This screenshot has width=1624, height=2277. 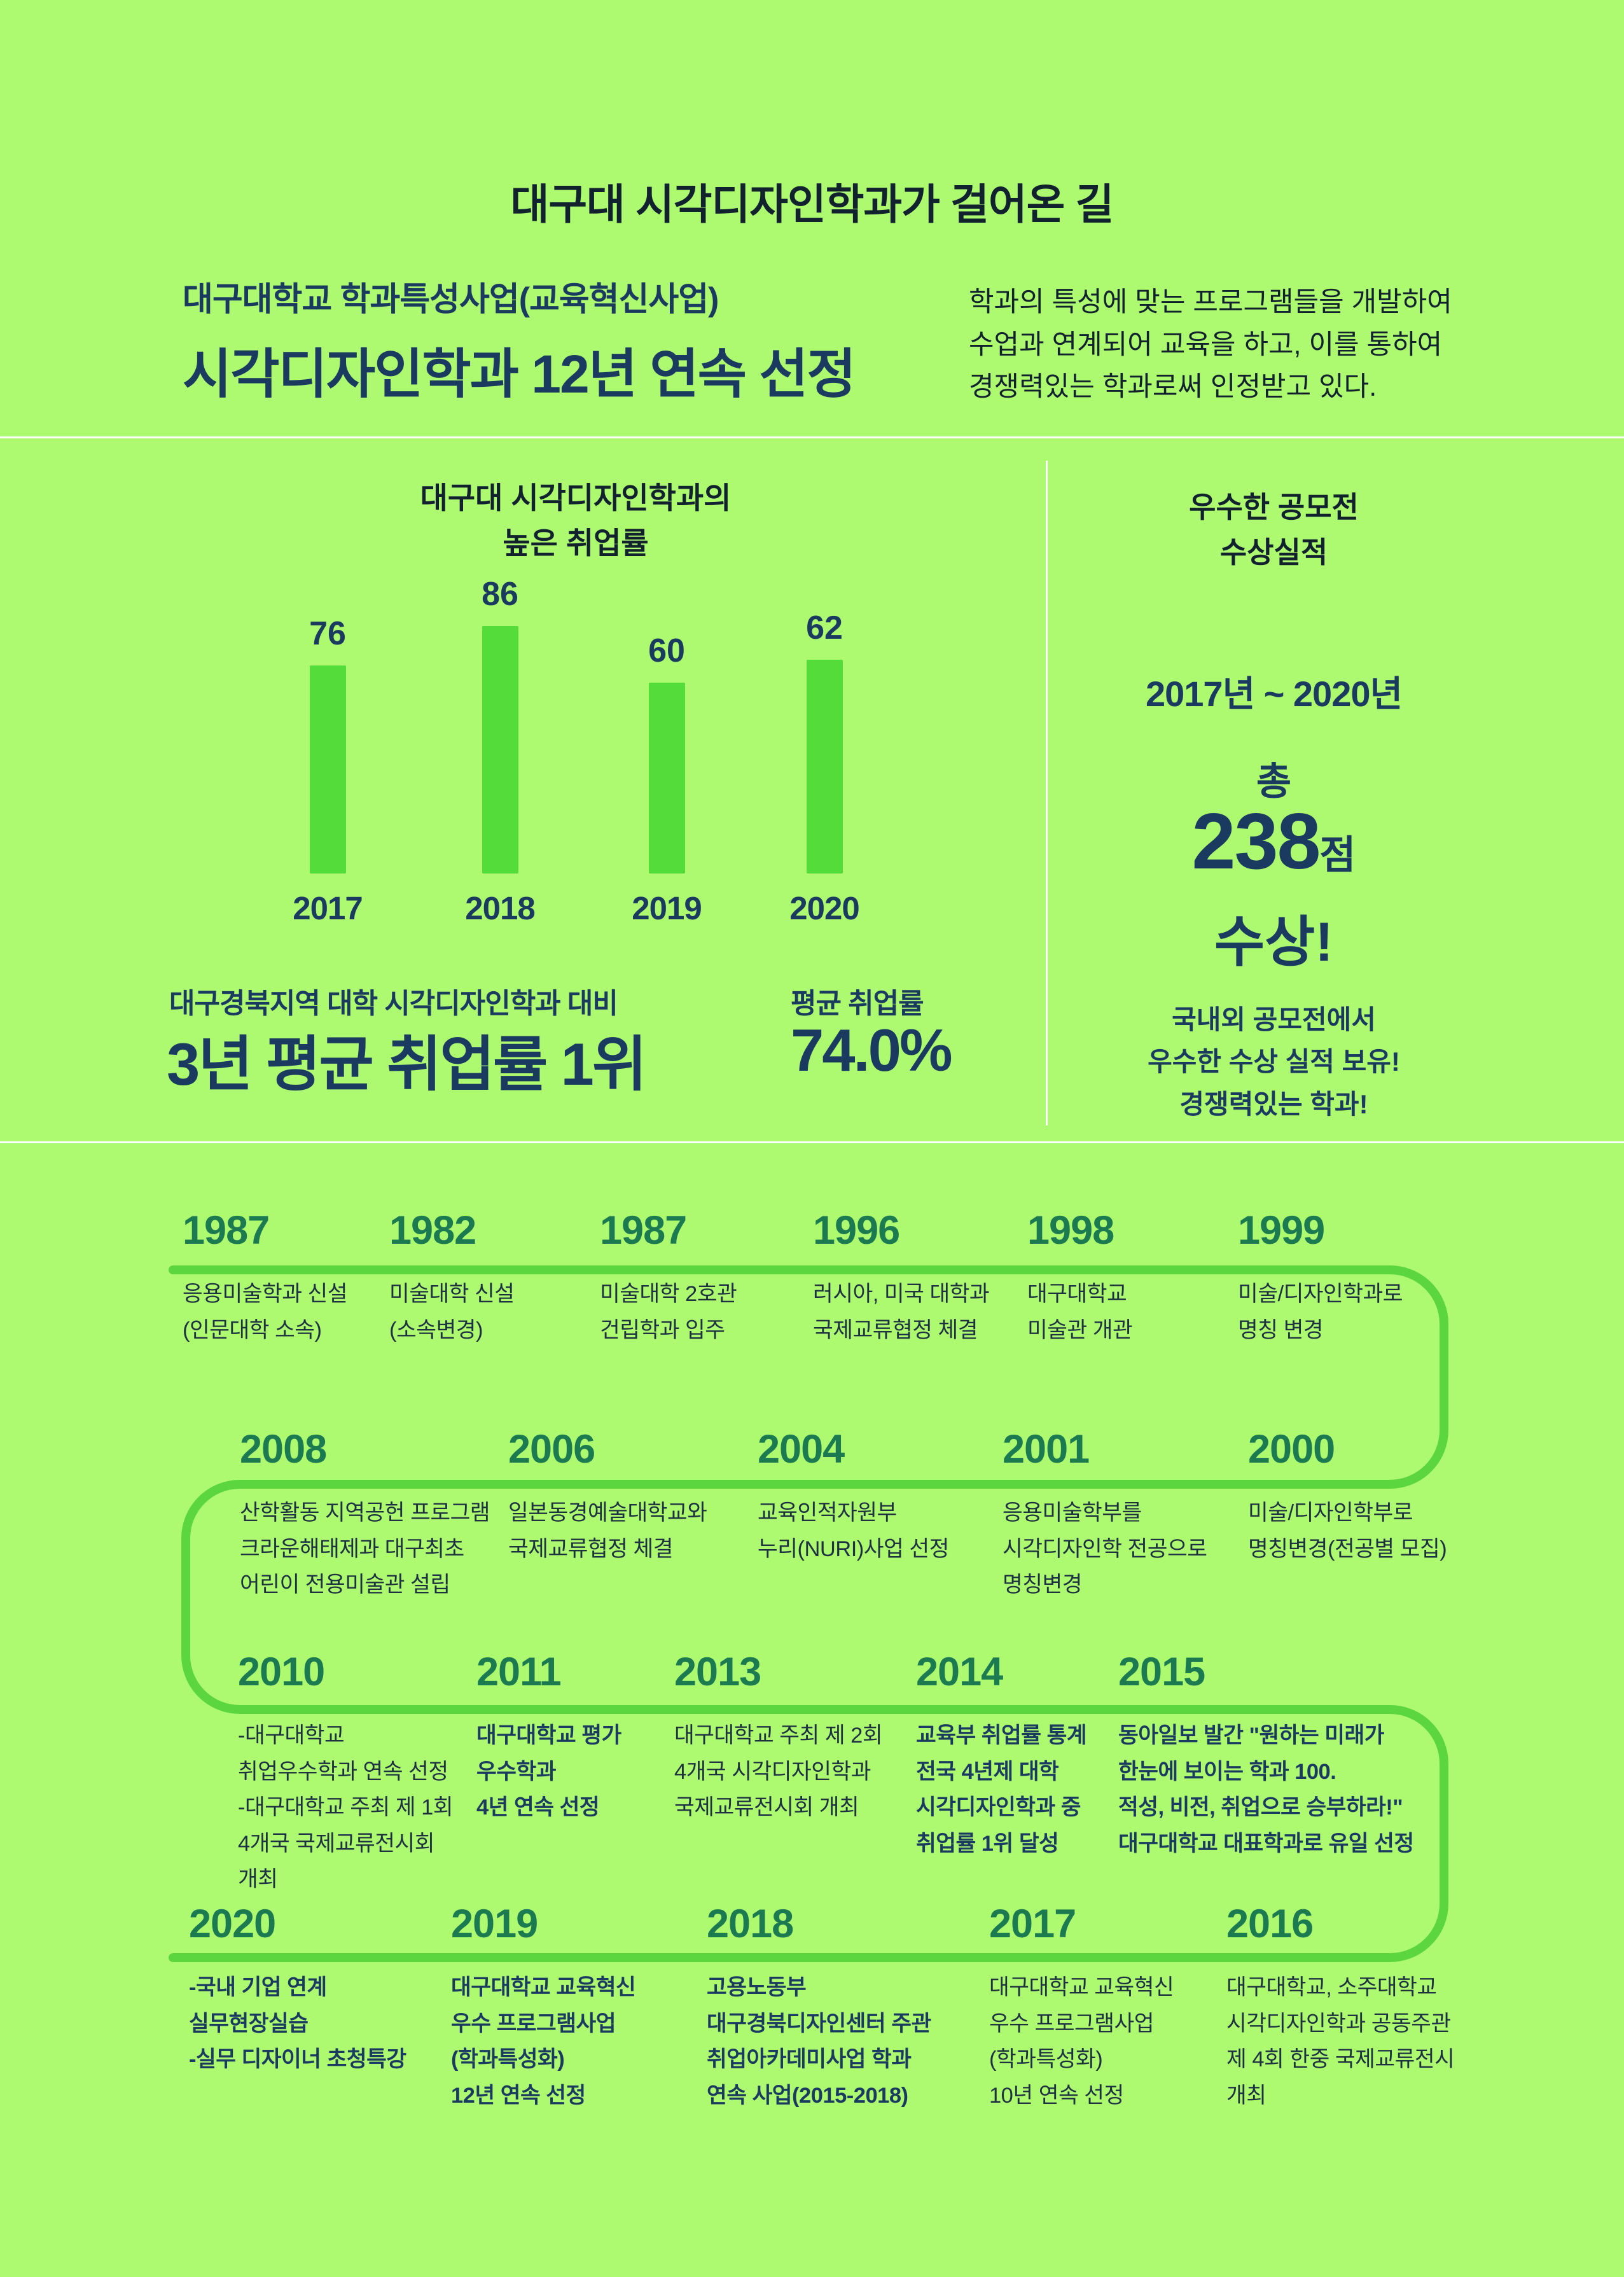 I want to click on timeline-item-1999: 1999 미술/디자인학과로 명칭 변경, so click(x=1321, y=1278).